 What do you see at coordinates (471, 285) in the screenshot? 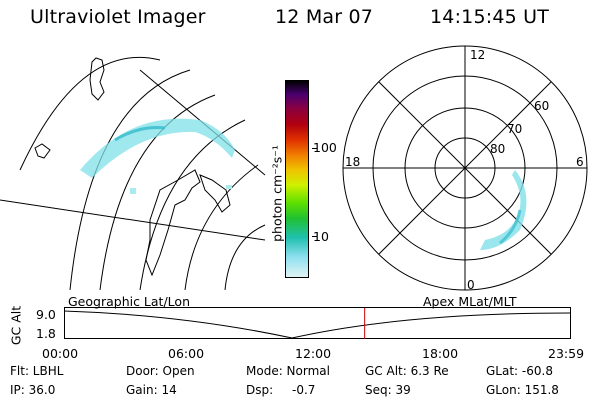
I see `mlt-label-0: 0` at bounding box center [471, 285].